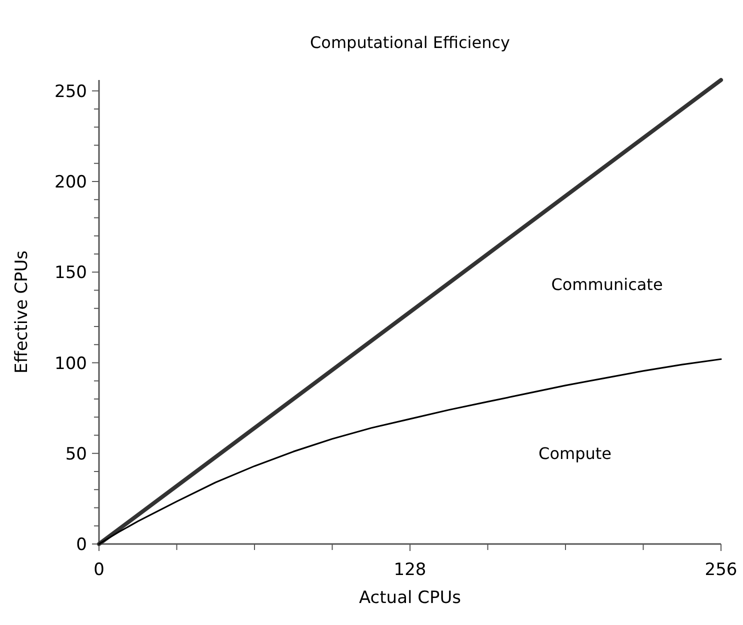  Describe the element at coordinates (70, 273) in the screenshot. I see `y-tick-label: 150` at that location.